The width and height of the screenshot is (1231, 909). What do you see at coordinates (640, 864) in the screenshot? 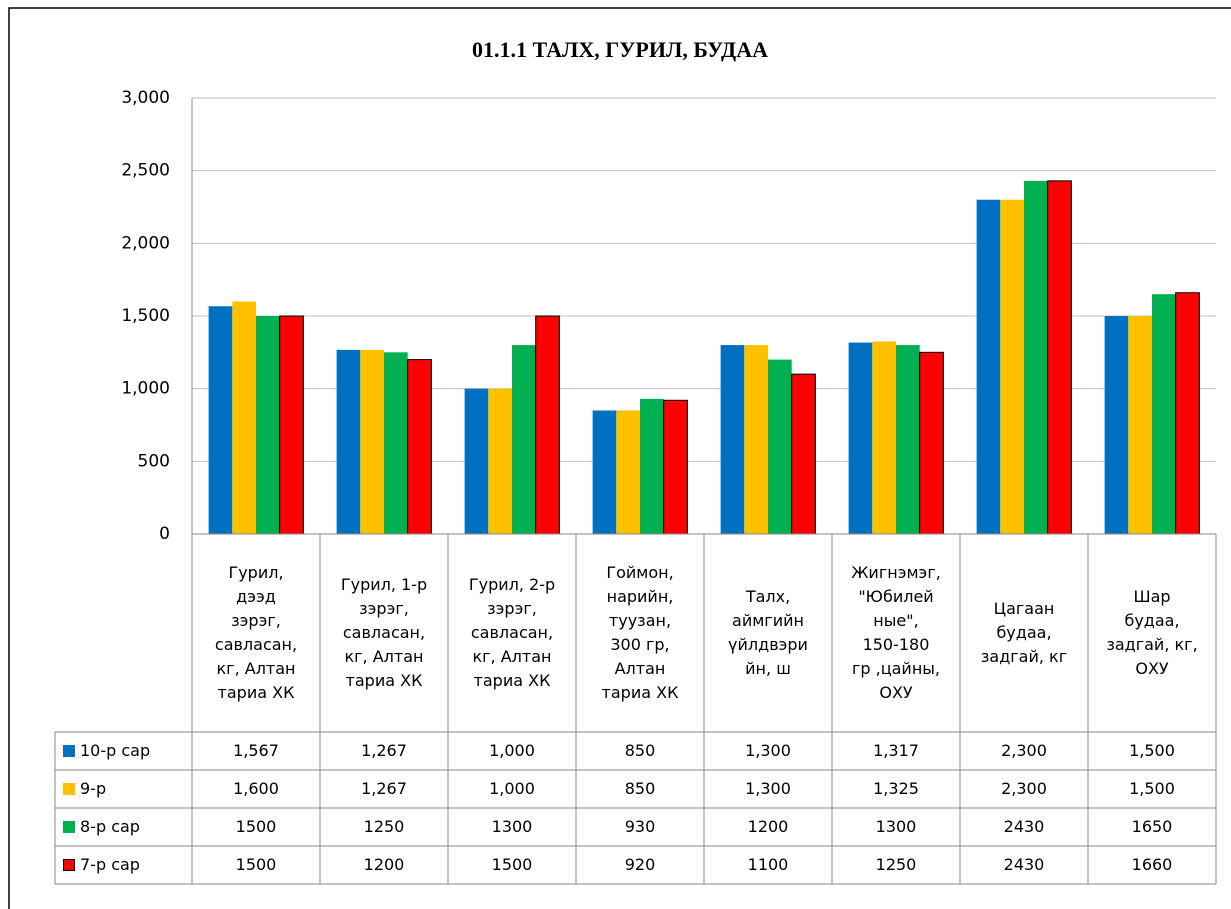
I see `table-value: 920` at bounding box center [640, 864].